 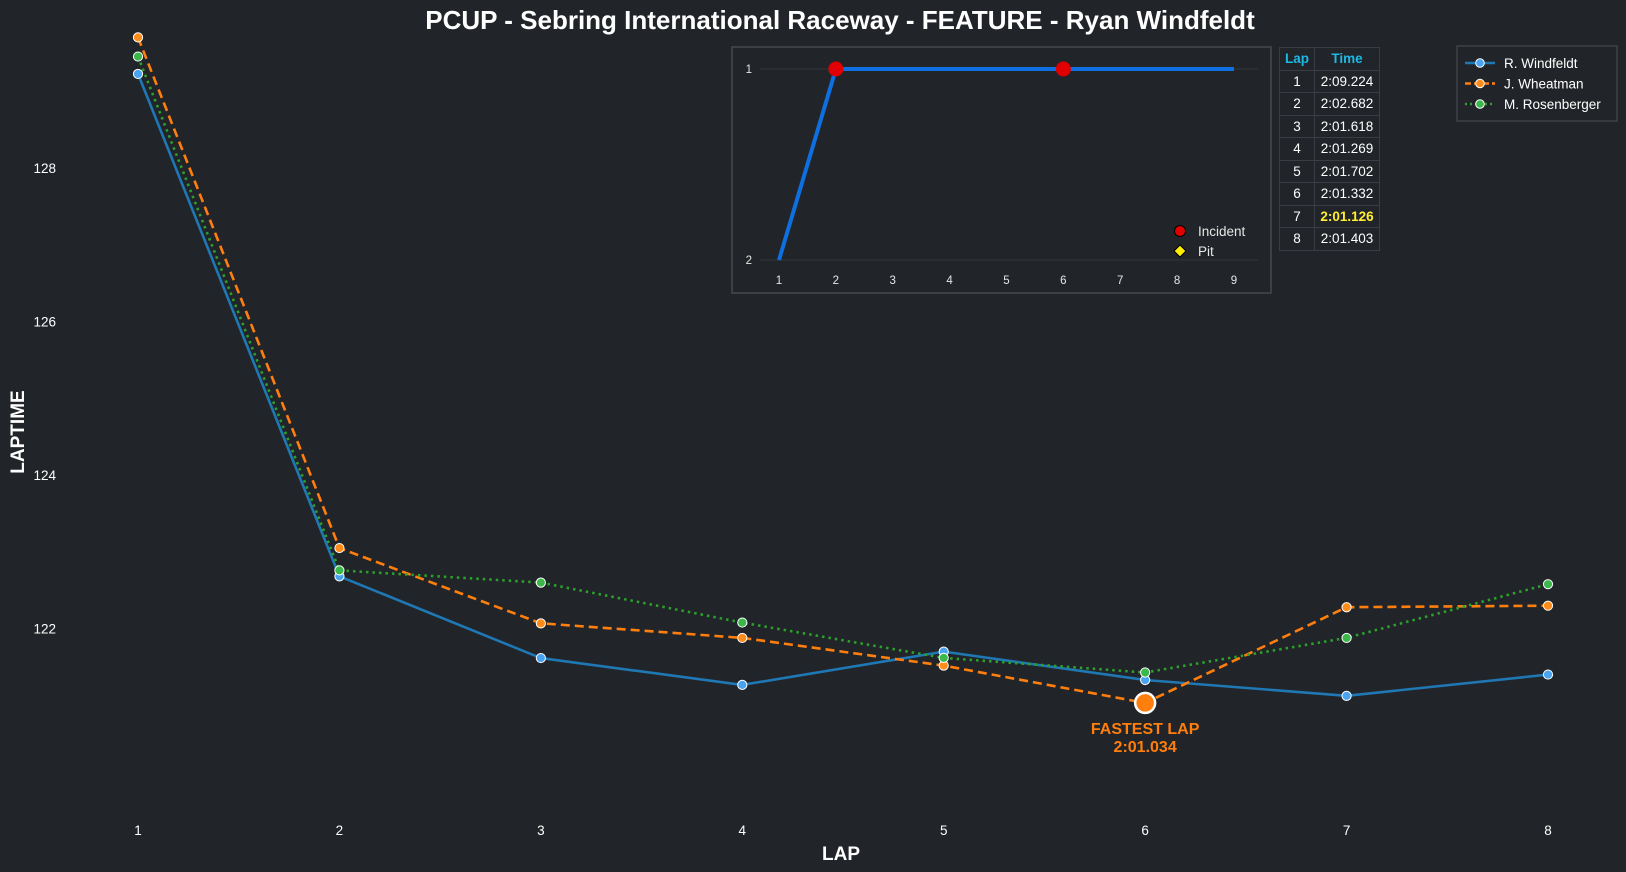 I want to click on inset-x-tick-label: 3, so click(x=893, y=281).